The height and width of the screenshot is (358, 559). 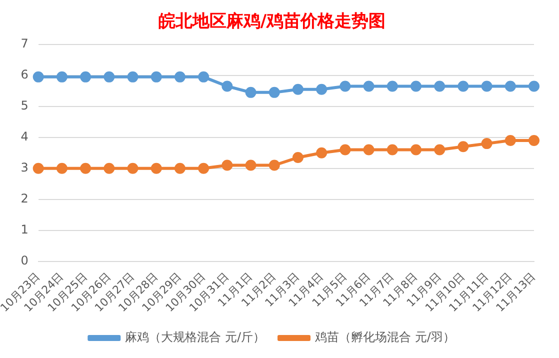 I want to click on legend-label: 麻鸡（大规格混合 元/斤）, so click(x=195, y=337).